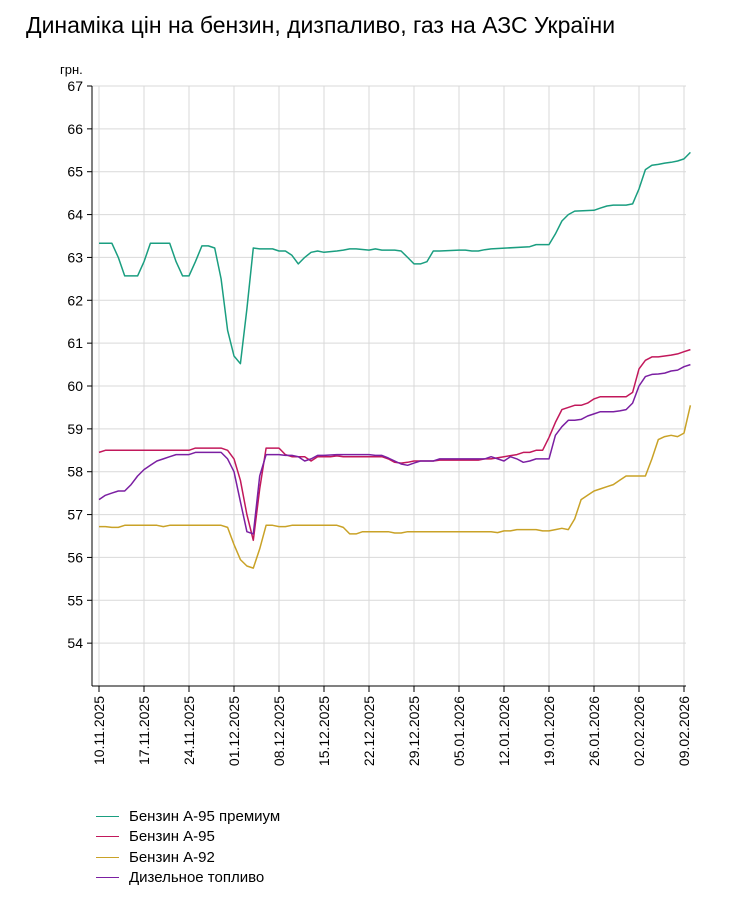 This screenshot has width=739, height=900. Describe the element at coordinates (75, 557) in the screenshot. I see `y-tick-label: 56` at that location.